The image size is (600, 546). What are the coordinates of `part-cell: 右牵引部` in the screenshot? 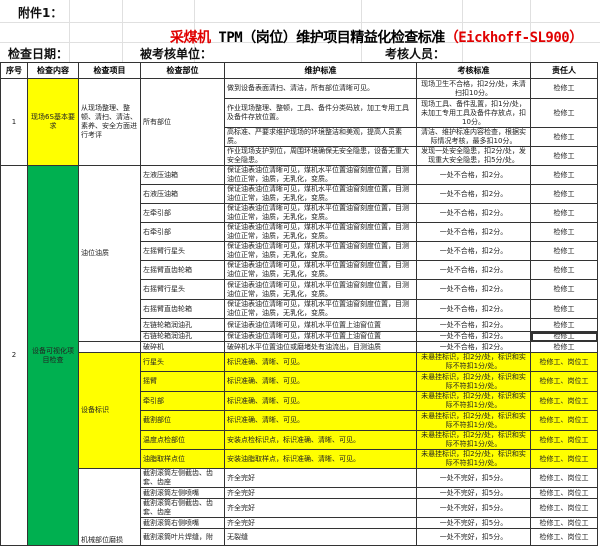 It's located at (182, 232).